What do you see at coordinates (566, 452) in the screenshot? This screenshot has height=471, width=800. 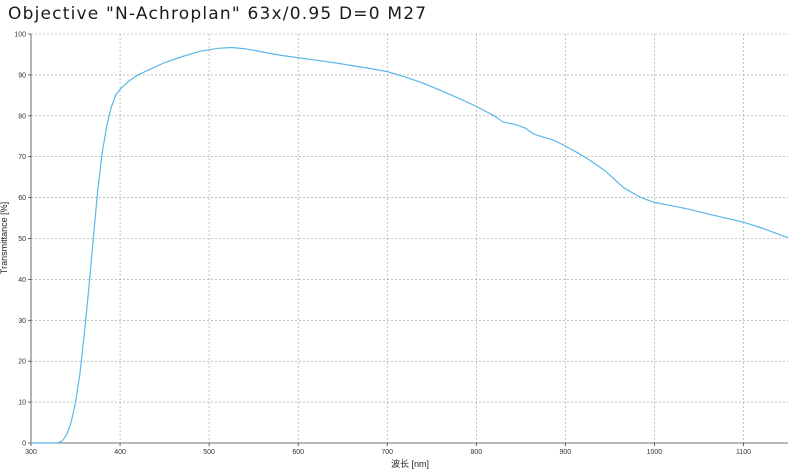 I see `x-tick-label: 900` at bounding box center [566, 452].